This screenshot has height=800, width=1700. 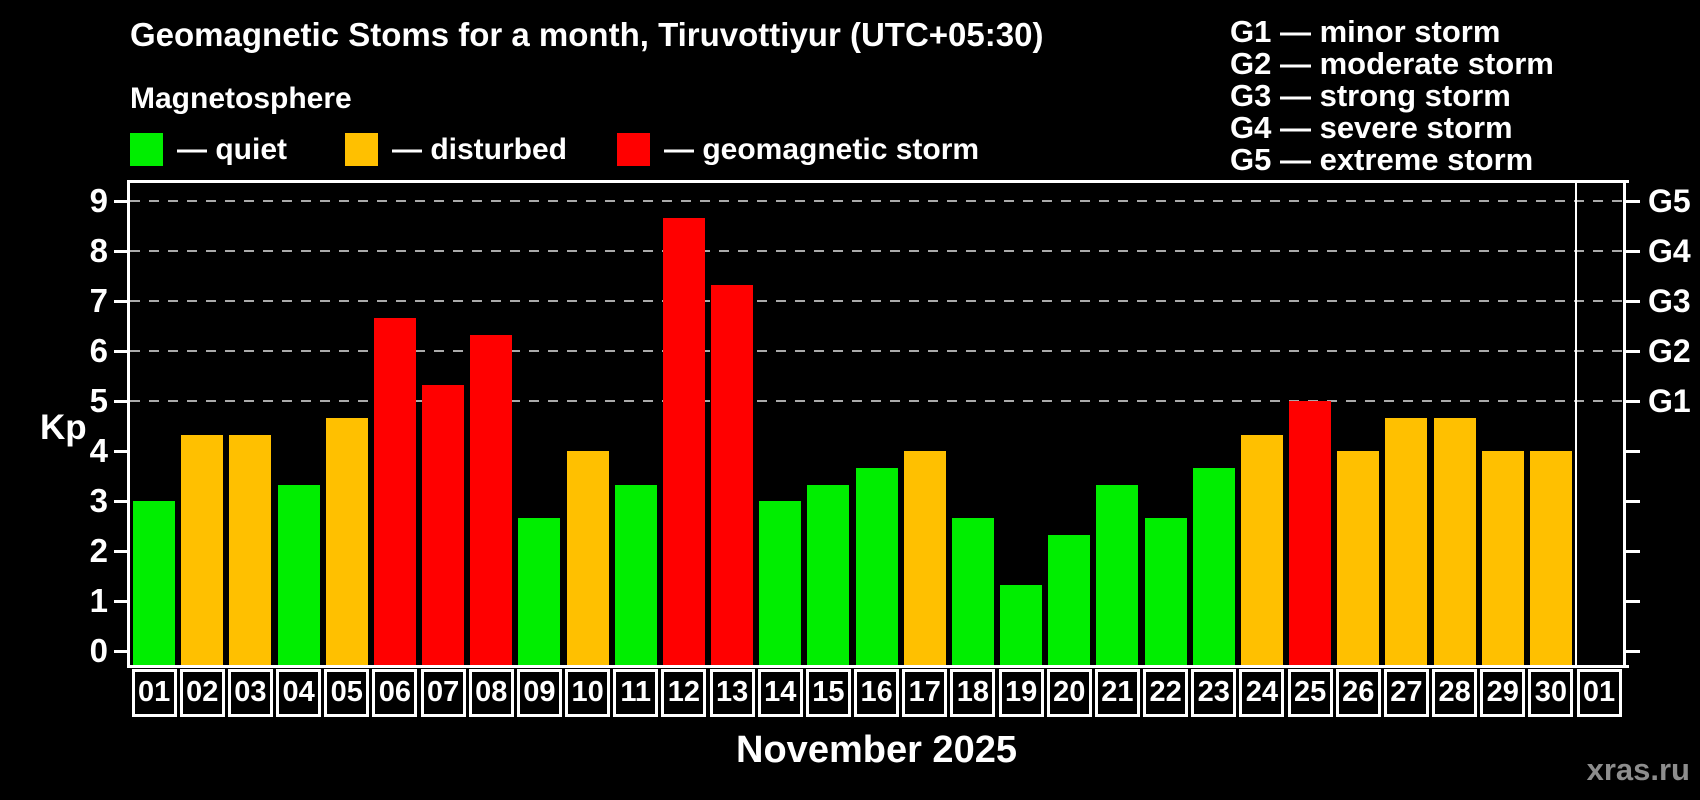 What do you see at coordinates (1454, 542) in the screenshot?
I see `bar-day-28-disturbed` at bounding box center [1454, 542].